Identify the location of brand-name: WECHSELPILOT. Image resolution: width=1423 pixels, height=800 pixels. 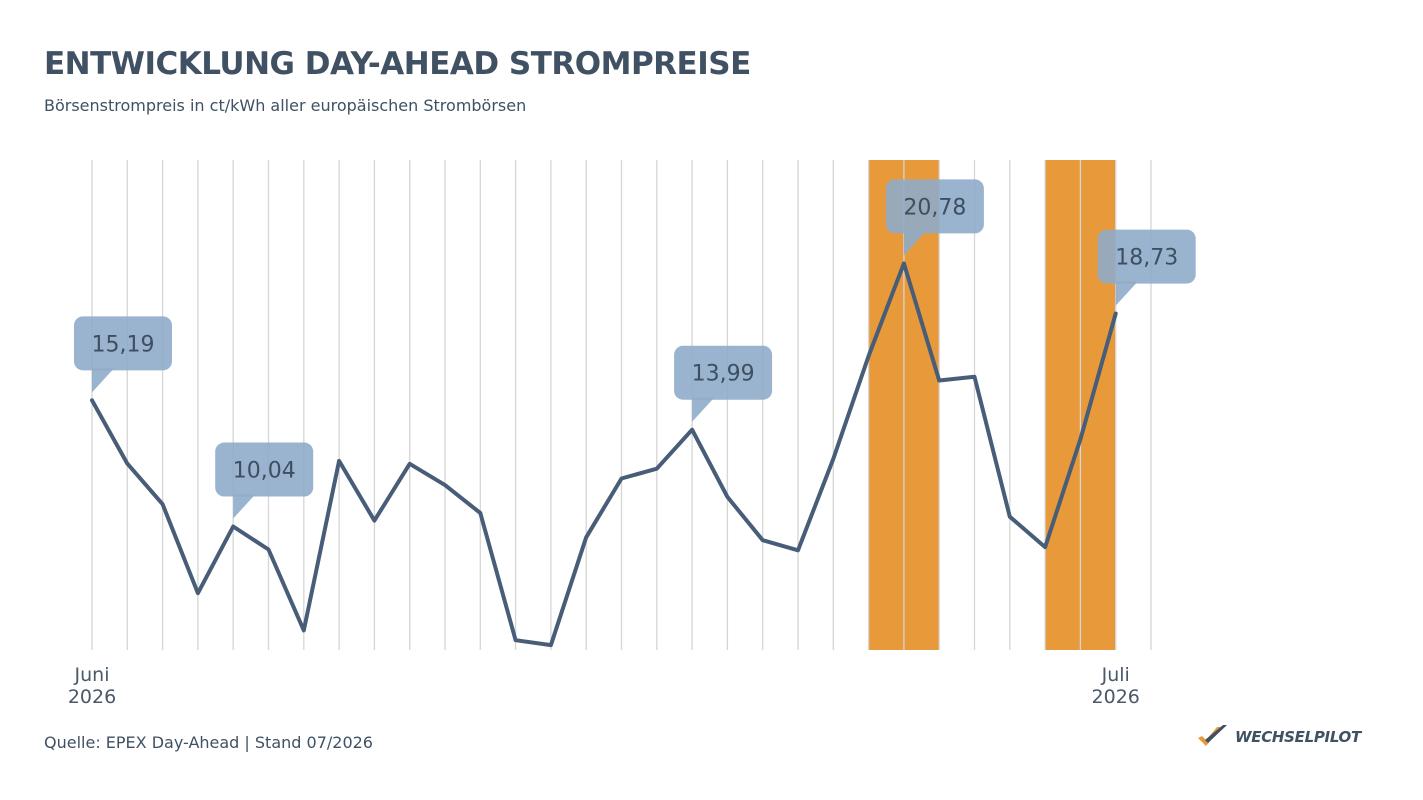
(1298, 737).